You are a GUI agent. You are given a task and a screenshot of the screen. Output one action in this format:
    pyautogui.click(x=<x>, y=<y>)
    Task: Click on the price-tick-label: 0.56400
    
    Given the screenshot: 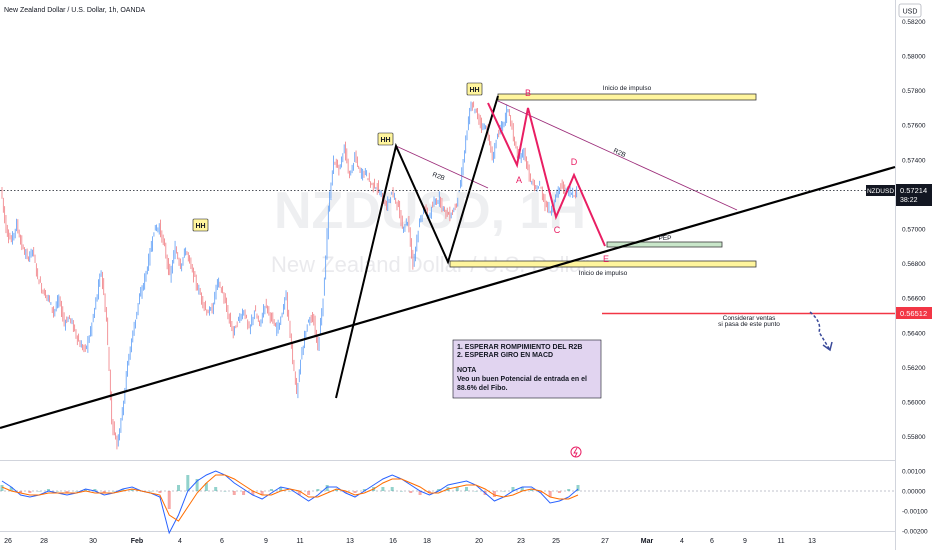 What is the action you would take?
    pyautogui.click(x=914, y=333)
    